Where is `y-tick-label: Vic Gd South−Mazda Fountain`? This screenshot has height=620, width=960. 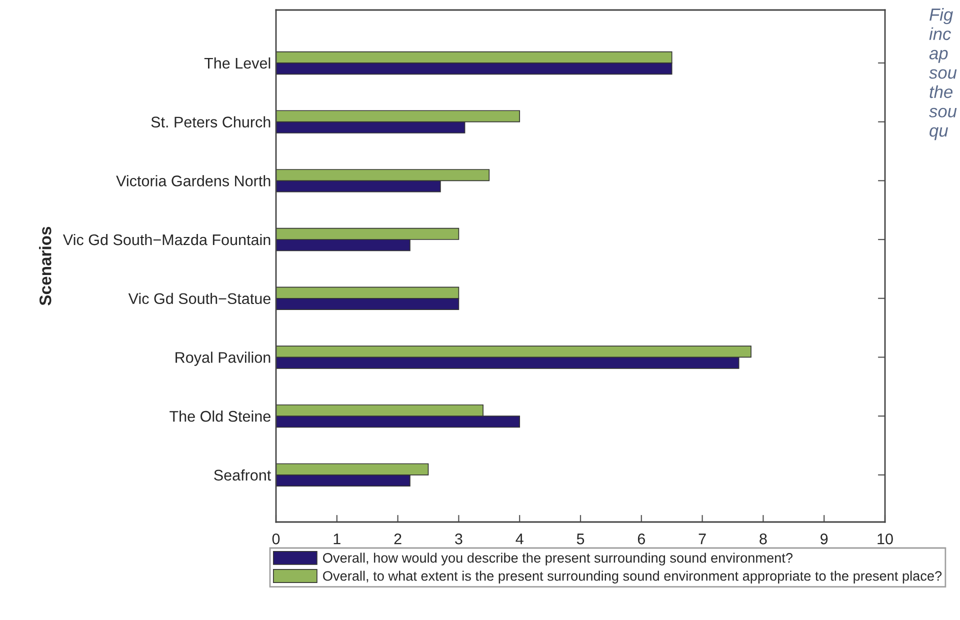
y-tick-label: Vic Gd South−Mazda Fountain is located at coordinates (166, 240).